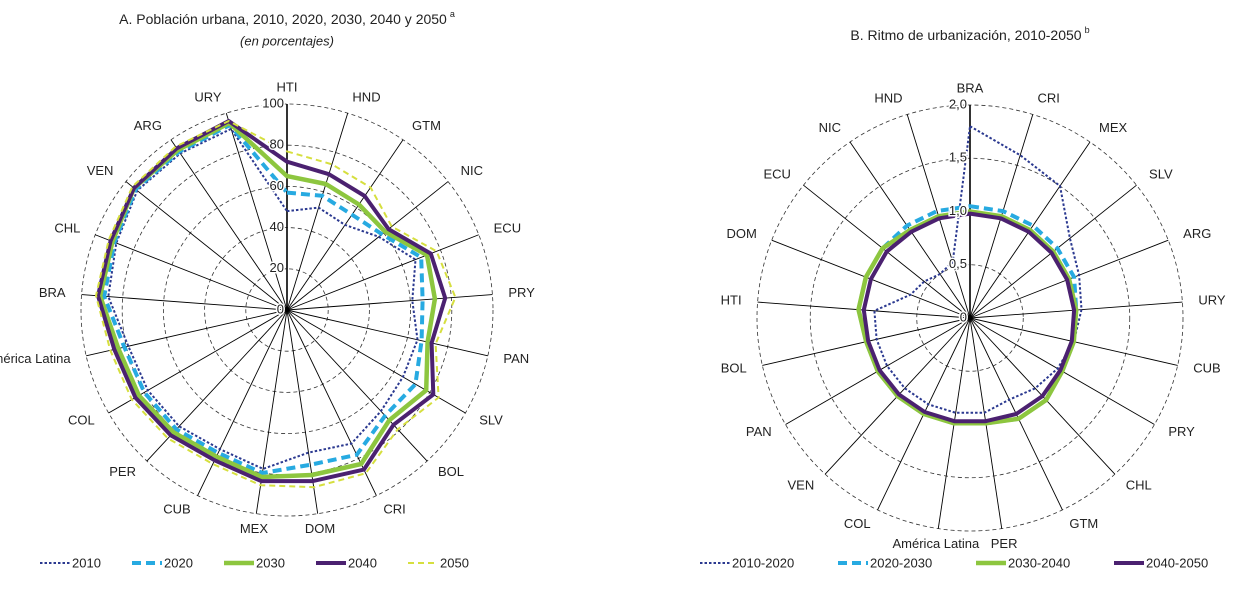 This screenshot has height=599, width=1255. What do you see at coordinates (287, 40) in the screenshot?
I see `chart-subtitle: (en porcentajes)` at bounding box center [287, 40].